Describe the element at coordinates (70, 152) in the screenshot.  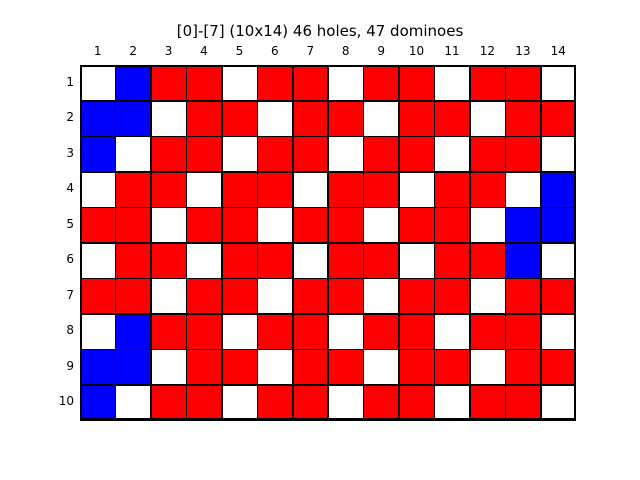
I see `row-label: 3` at that location.